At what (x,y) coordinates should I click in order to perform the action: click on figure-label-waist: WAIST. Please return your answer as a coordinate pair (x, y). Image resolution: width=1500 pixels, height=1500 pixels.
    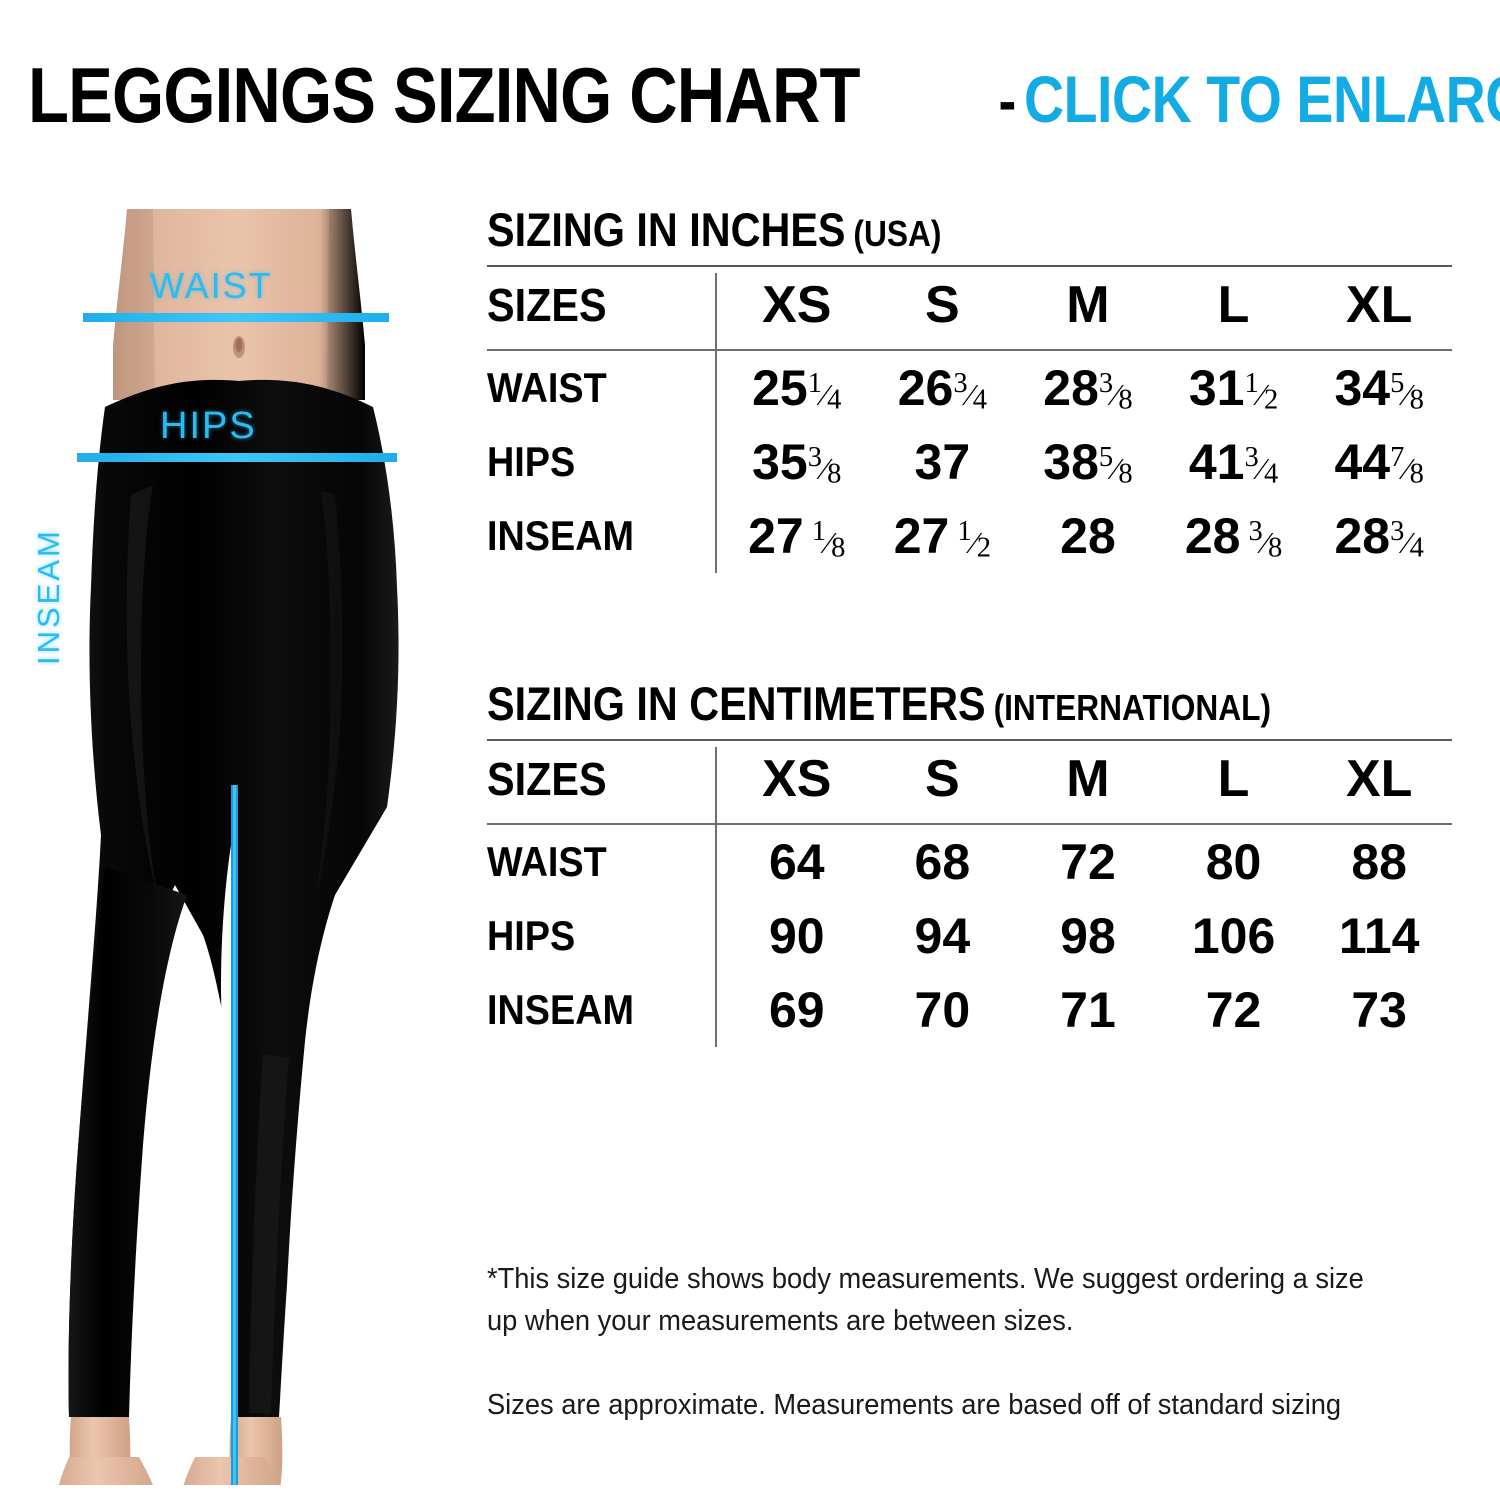
    Looking at the image, I should click on (211, 285).